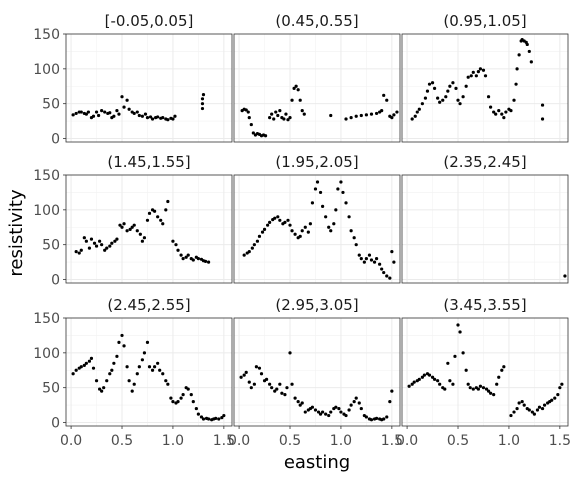  Describe the element at coordinates (484, 305) in the screenshot. I see `facet-strip-label: (3.45,3.55]` at that location.